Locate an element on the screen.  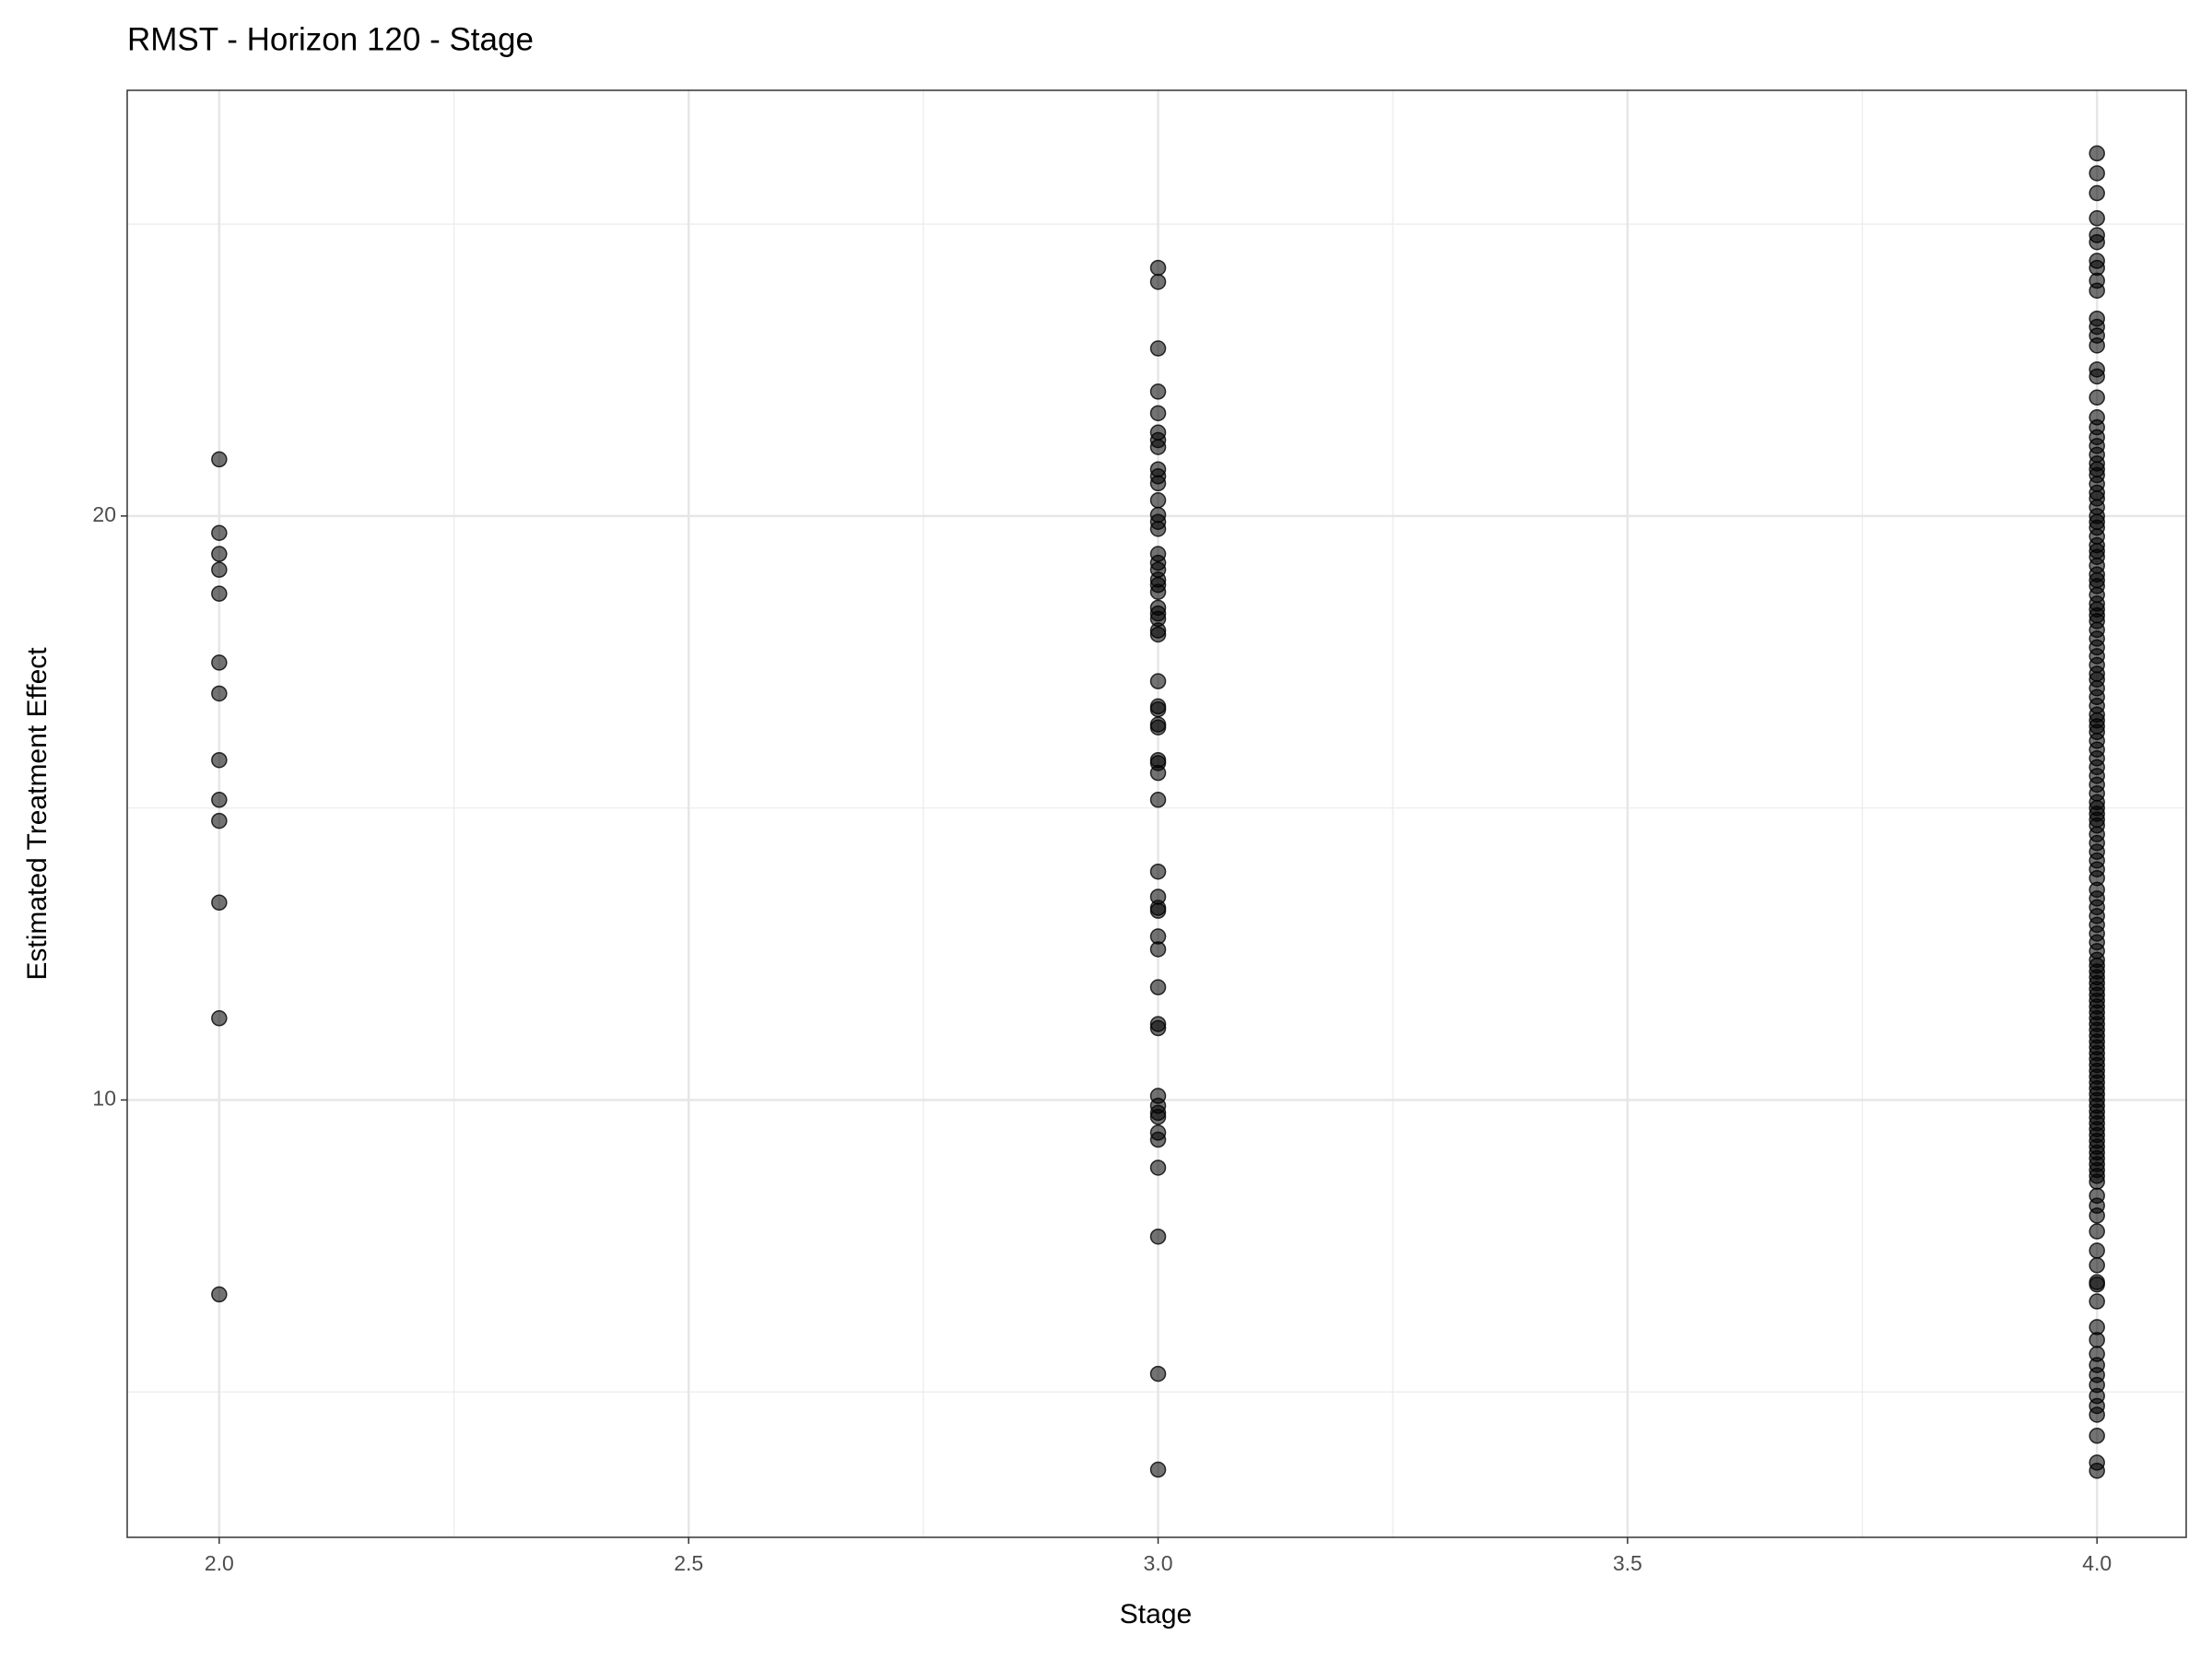
x-tick-label: 3.5 is located at coordinates (1627, 1563).